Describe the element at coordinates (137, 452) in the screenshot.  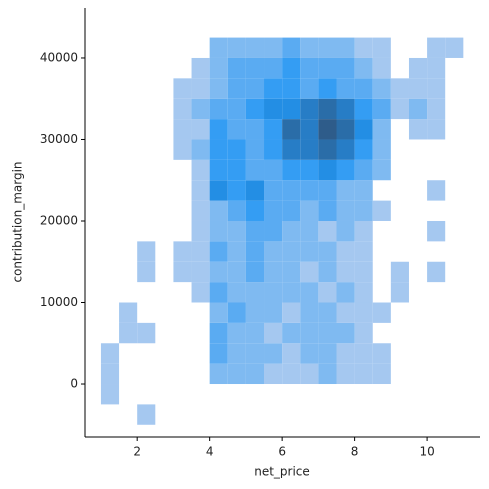
I see `x-tick-label: 2` at that location.